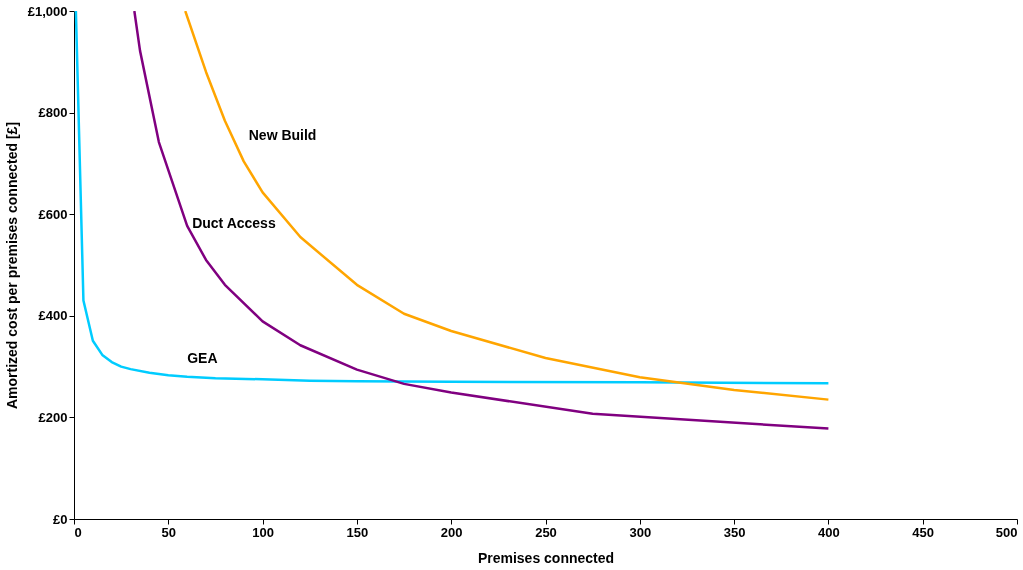  I want to click on y-tick-label: £800, so click(53, 113).